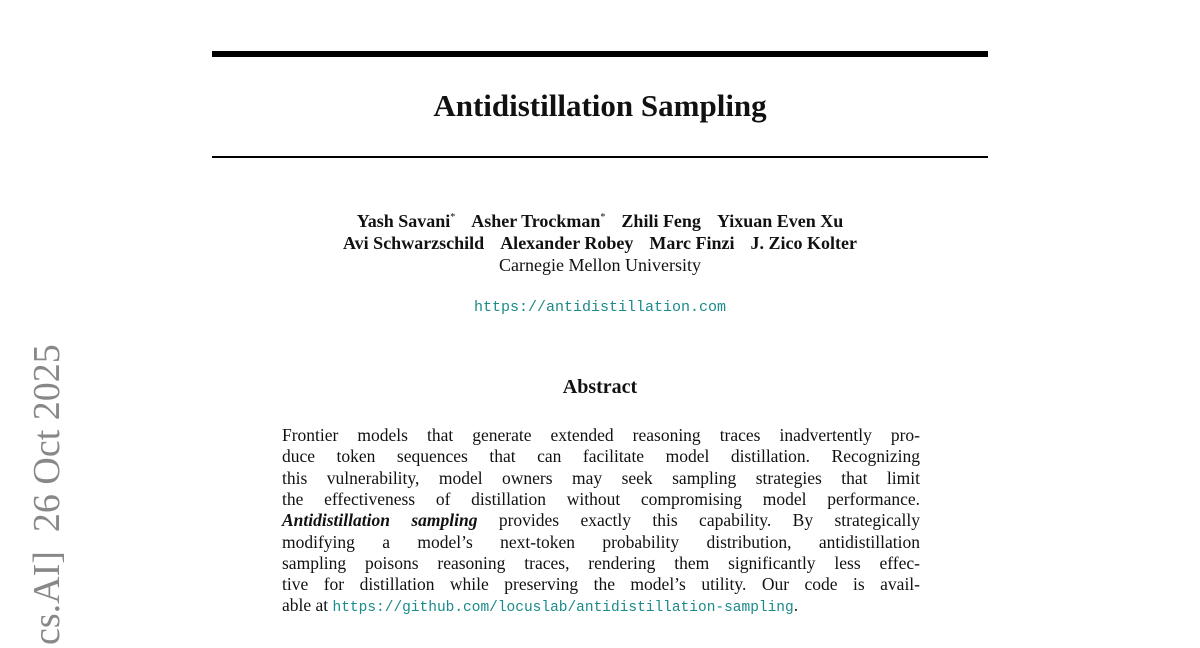 This screenshot has width=1200, height=648. I want to click on author: Yash Savani*, so click(406, 221).